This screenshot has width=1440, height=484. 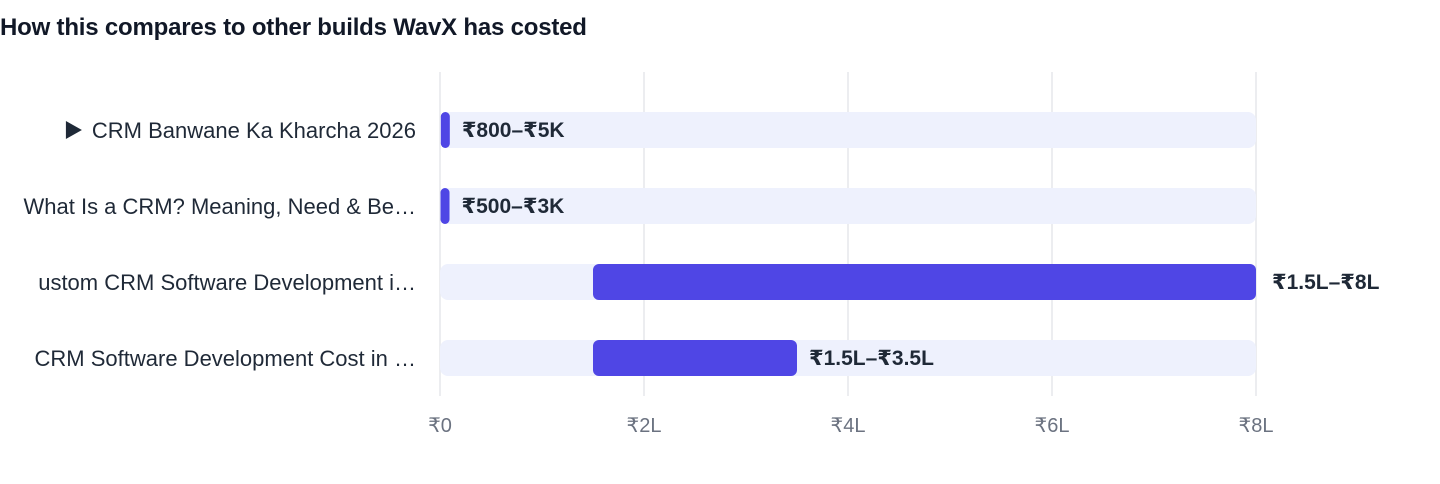 I want to click on x-tick-label: ₹0, so click(x=440, y=426).